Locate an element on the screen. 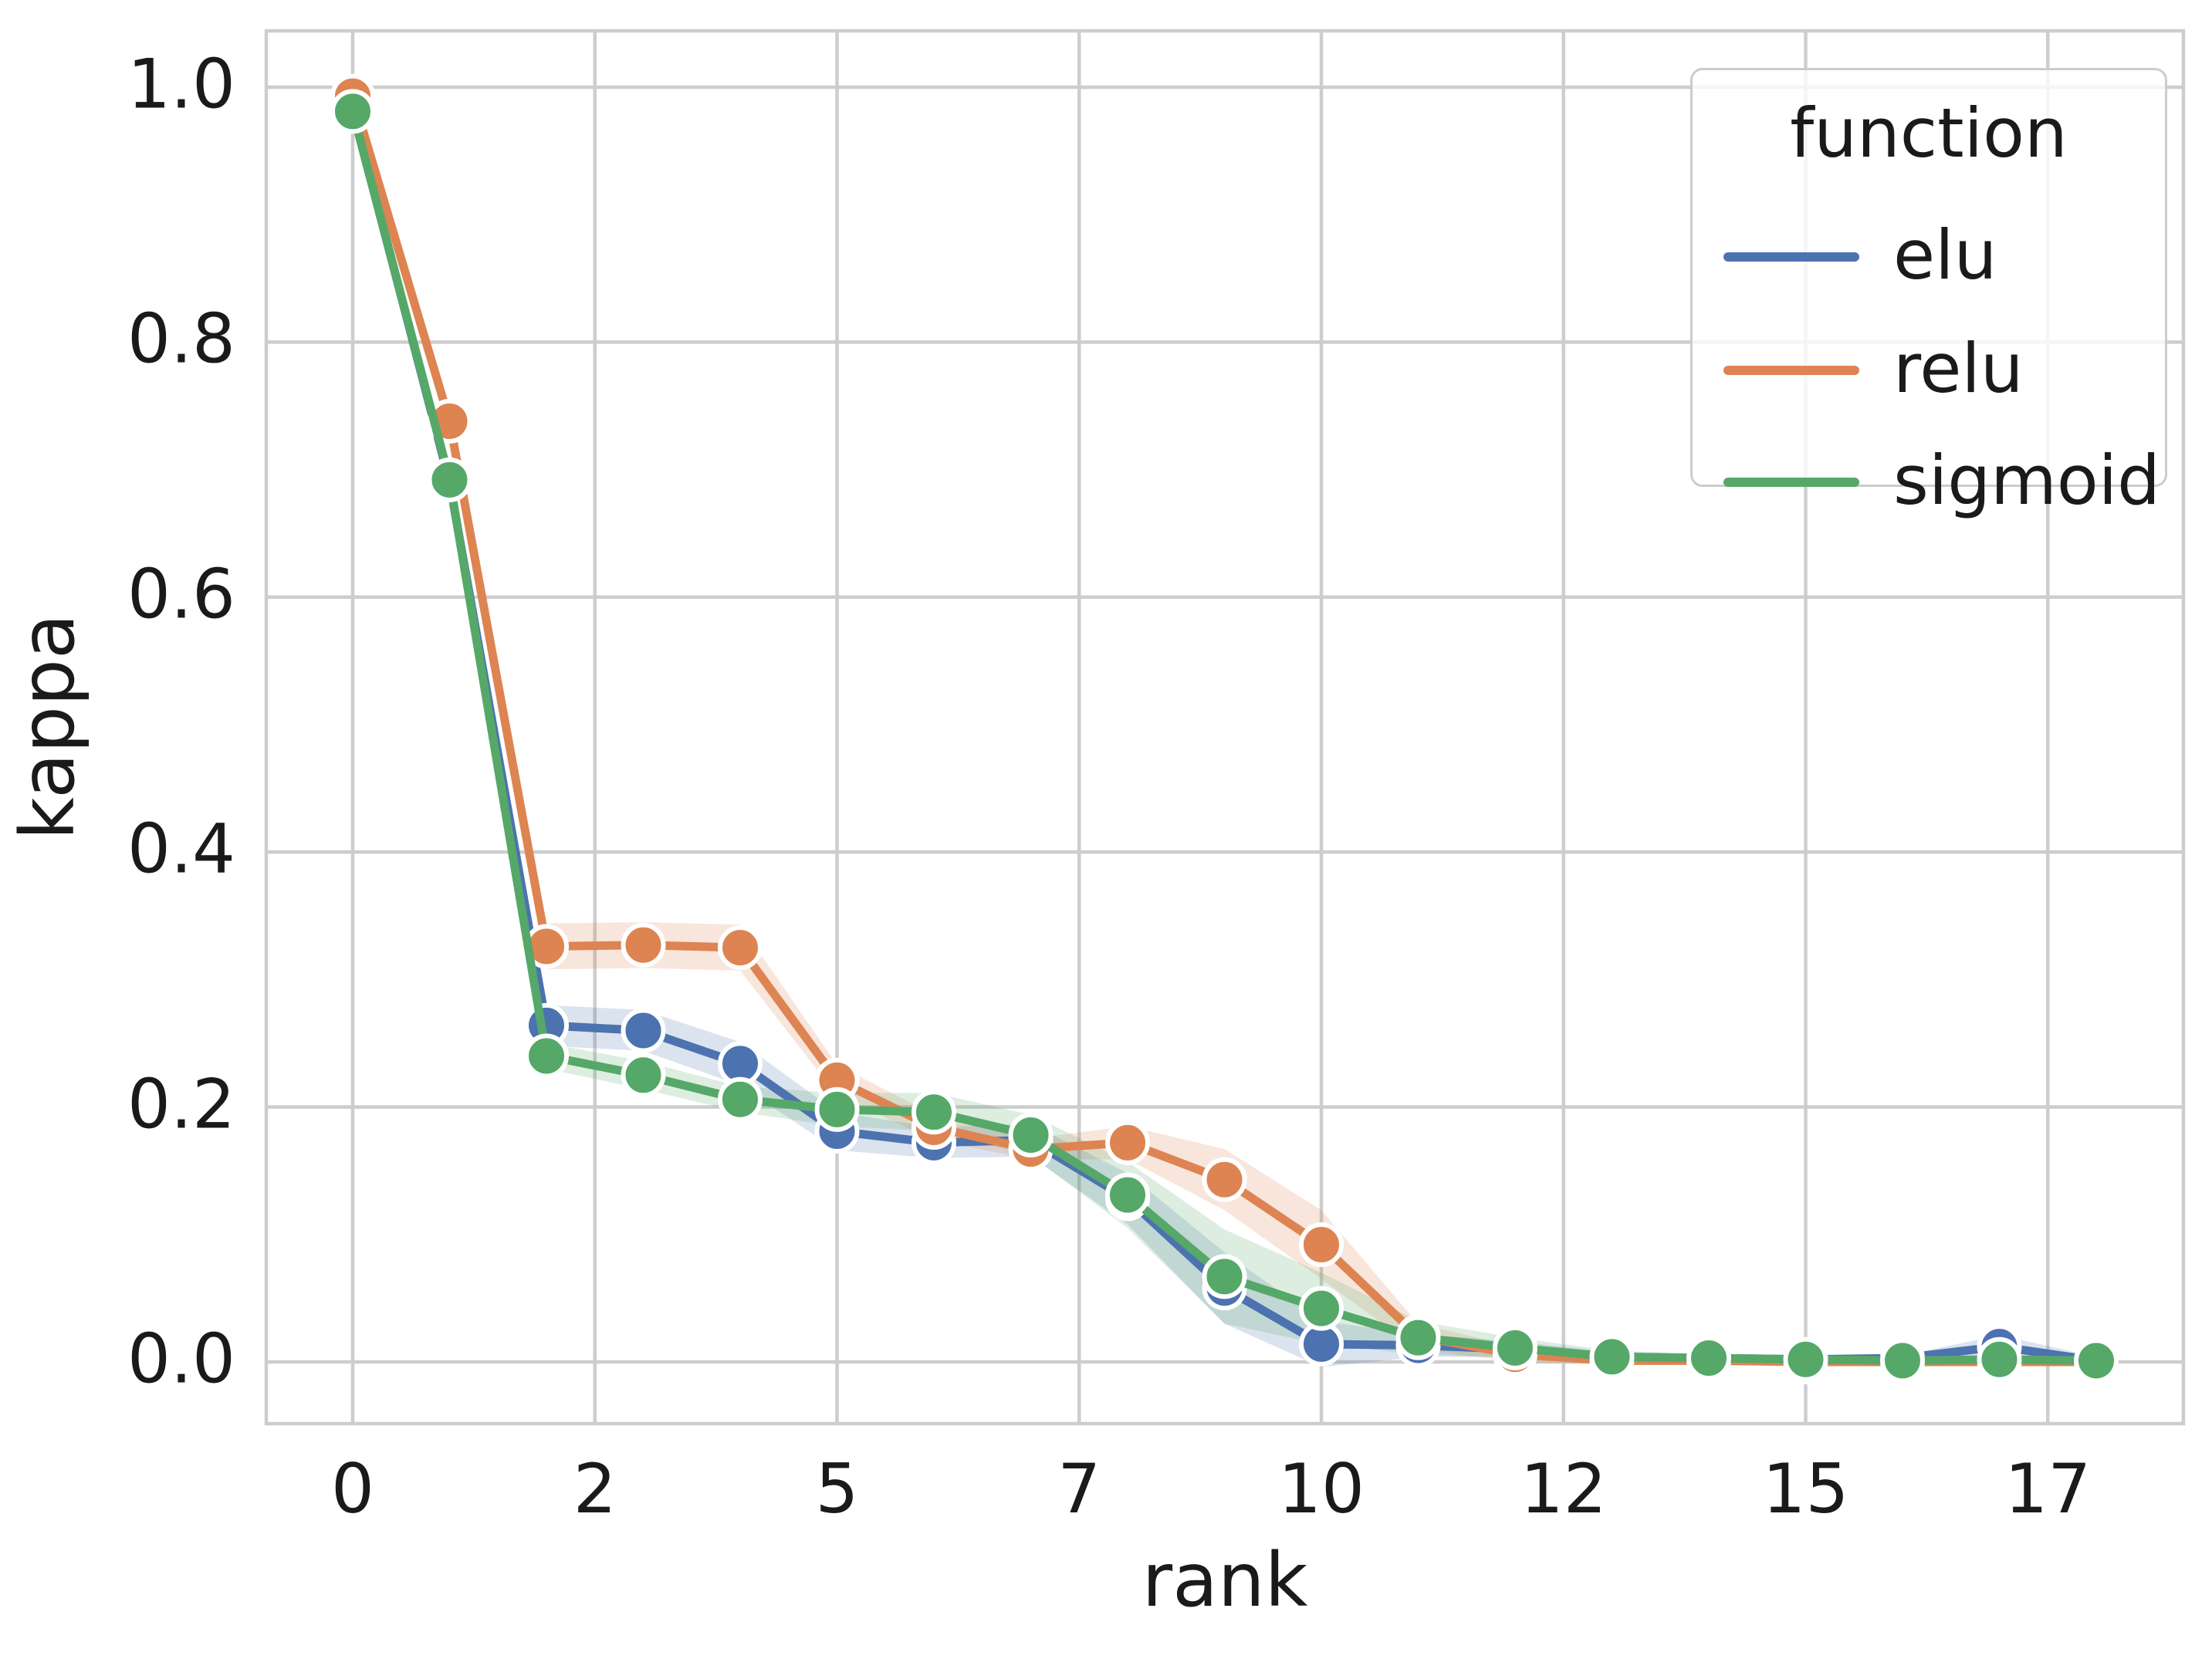 Image resolution: width=2212 pixels, height=1659 pixels. x-tick-label: 10 is located at coordinates (1321, 1489).